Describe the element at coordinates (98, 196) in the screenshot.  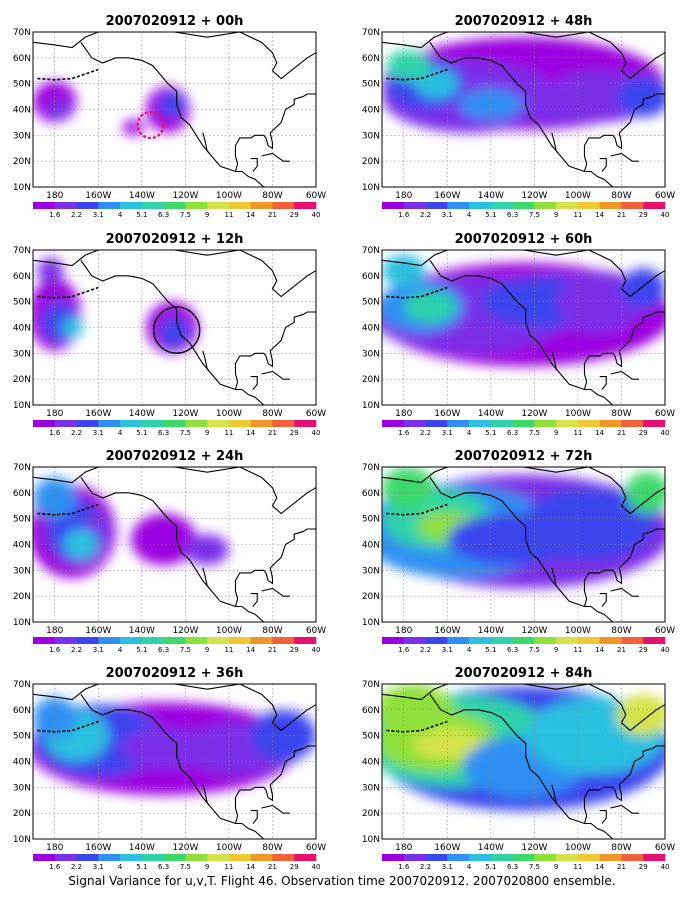
I see `lon-tick-label: 160W` at that location.